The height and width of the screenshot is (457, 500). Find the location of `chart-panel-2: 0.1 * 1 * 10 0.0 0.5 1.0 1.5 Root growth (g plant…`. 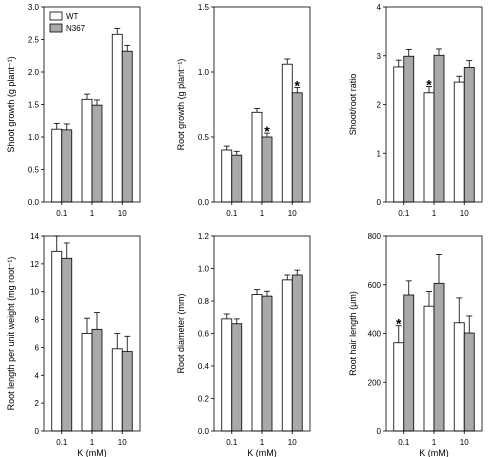

chart-panel-2: 0.1 * 1 * 10 0.0 0.5 1.0 1.5 Root growth (g plant… is located at coordinates (243, 110).